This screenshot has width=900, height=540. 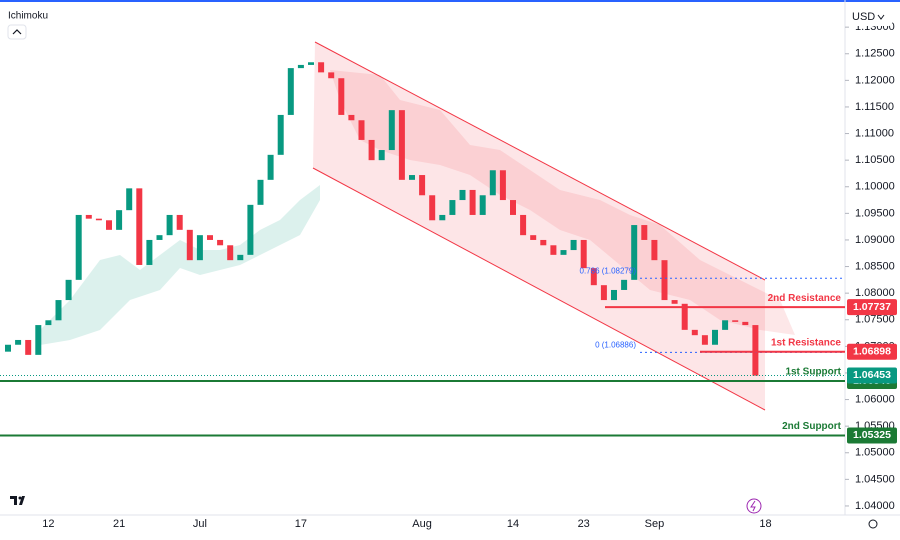 I want to click on currency-select, so click(x=870, y=17).